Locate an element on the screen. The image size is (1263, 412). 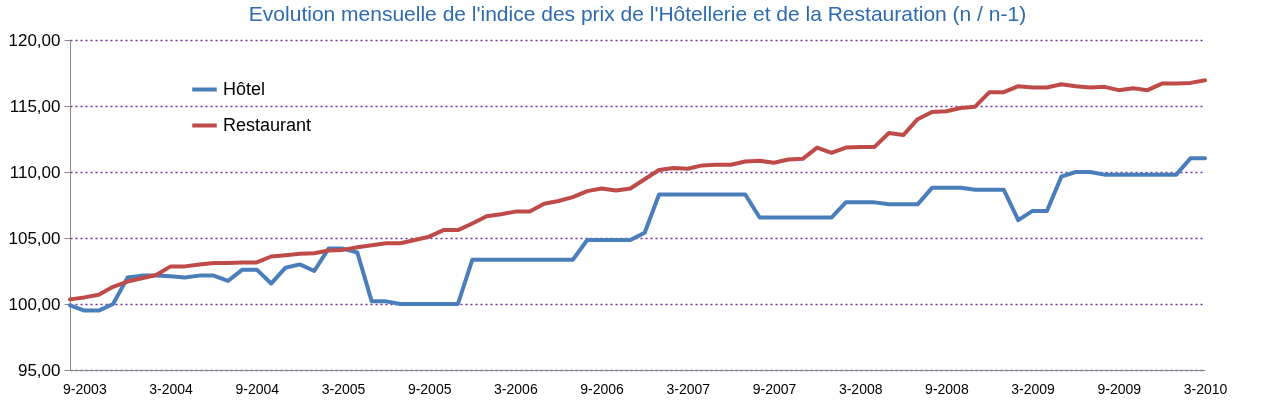
x-tick-label: 3-2005 is located at coordinates (343, 388).